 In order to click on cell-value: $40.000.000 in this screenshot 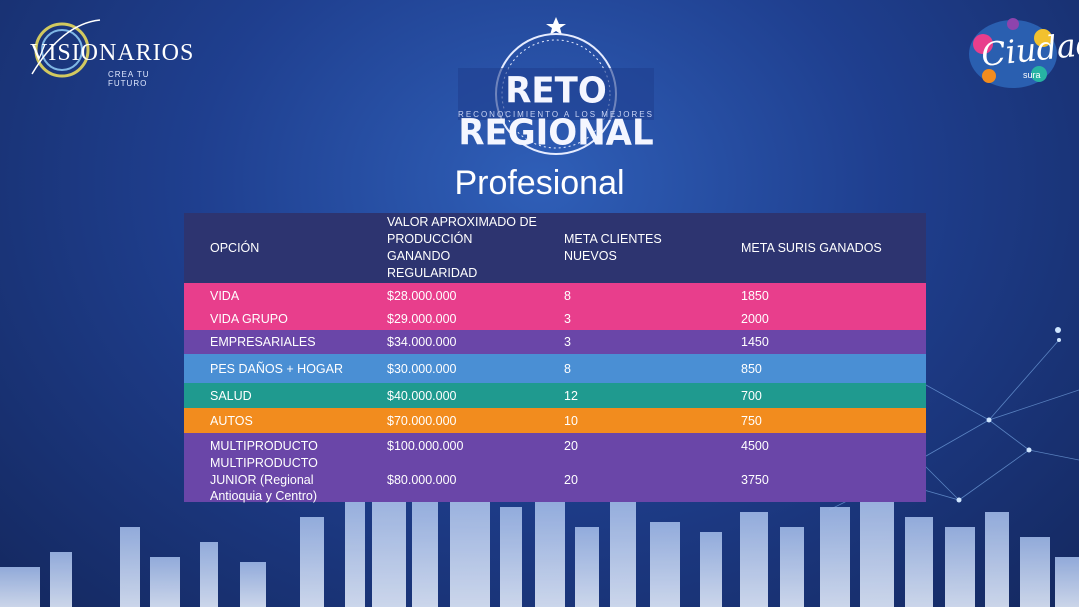, I will do `click(422, 395)`.